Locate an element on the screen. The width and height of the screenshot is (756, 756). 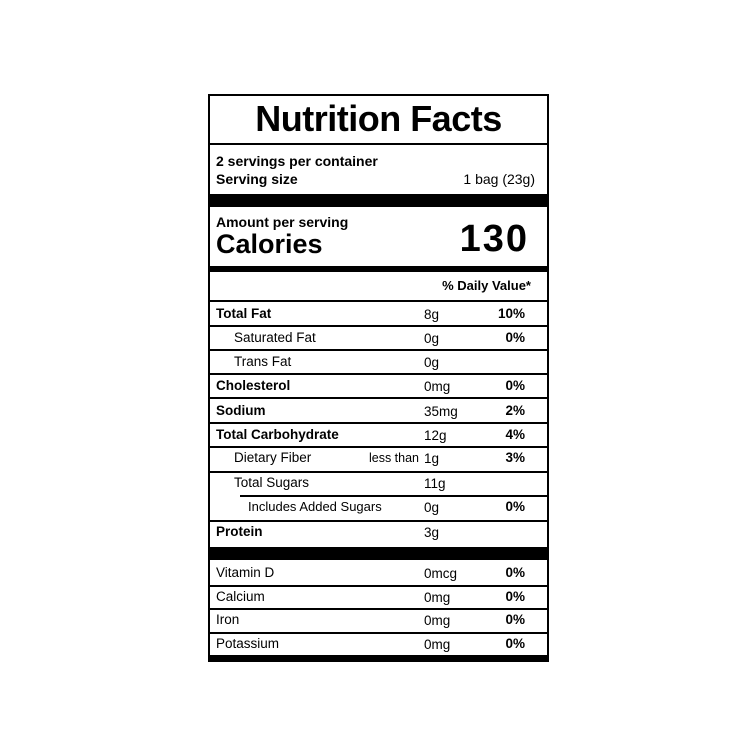
nutrient-row-total-fat: Total Fat 8g 10% is located at coordinates (378, 314).